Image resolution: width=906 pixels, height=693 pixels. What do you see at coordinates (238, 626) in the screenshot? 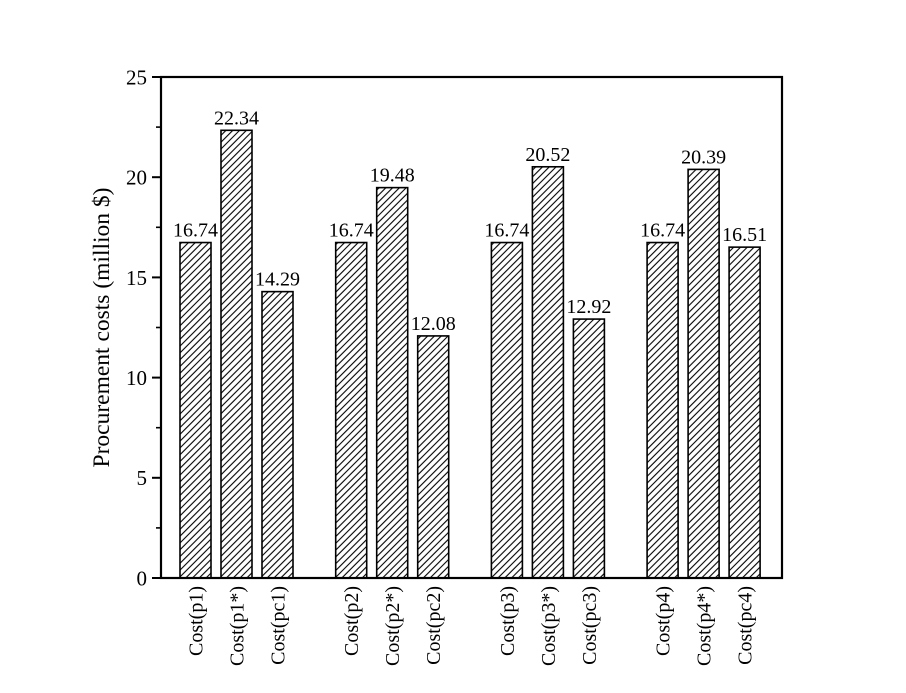
I see `x-axis-tick-label: Cost(p1*)` at bounding box center [238, 626].